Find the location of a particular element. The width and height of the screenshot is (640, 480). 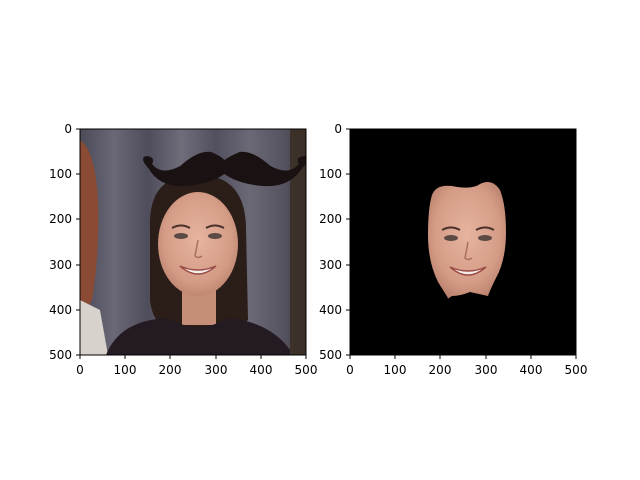

left-y-tick-4: 400 is located at coordinates (60, 310).